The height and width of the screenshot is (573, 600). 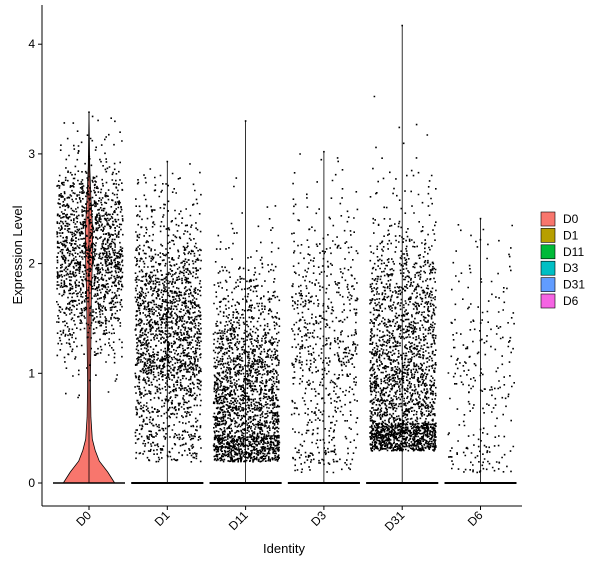 What do you see at coordinates (571, 219) in the screenshot?
I see `legend-label-d0: D0` at bounding box center [571, 219].